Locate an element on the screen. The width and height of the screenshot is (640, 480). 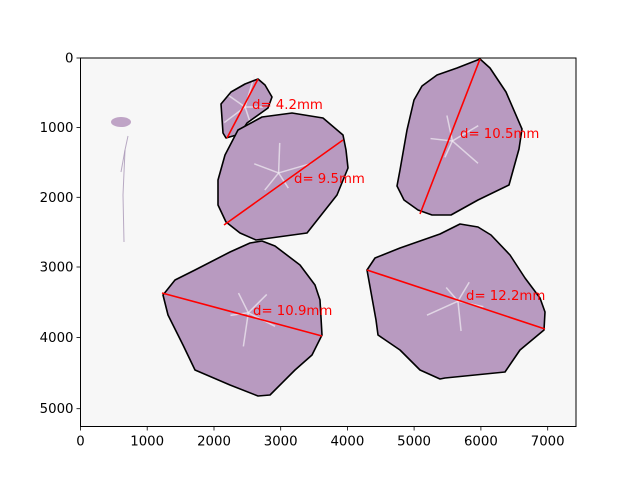
tissue-region: d= 4.2mm is located at coordinates (271, 106).